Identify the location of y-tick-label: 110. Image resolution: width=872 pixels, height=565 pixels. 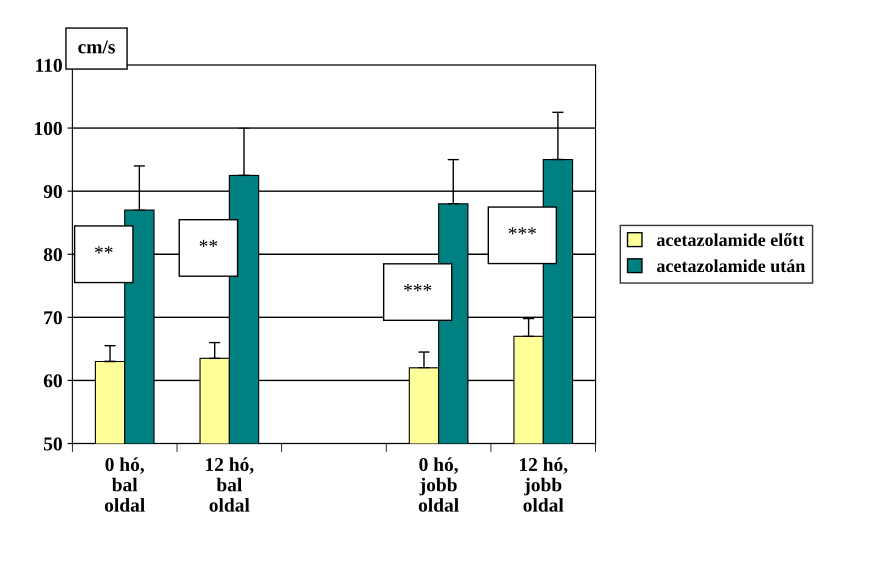
(49, 65).